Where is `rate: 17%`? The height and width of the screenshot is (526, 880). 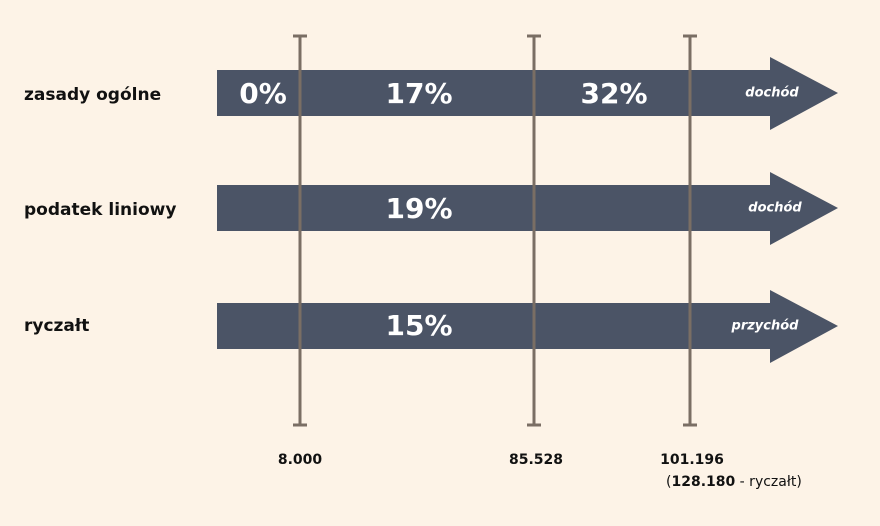 rate: 17% is located at coordinates (418, 93).